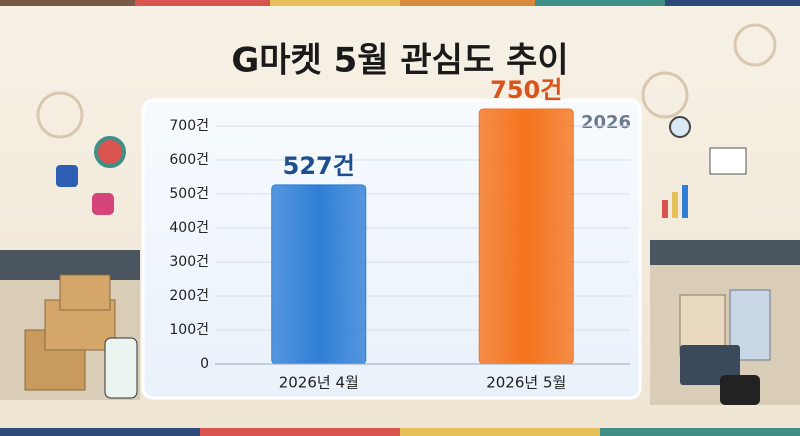 This screenshot has width=800, height=436. Describe the element at coordinates (526, 383) in the screenshot. I see `x-tick-label: 2026년 5월` at that location.